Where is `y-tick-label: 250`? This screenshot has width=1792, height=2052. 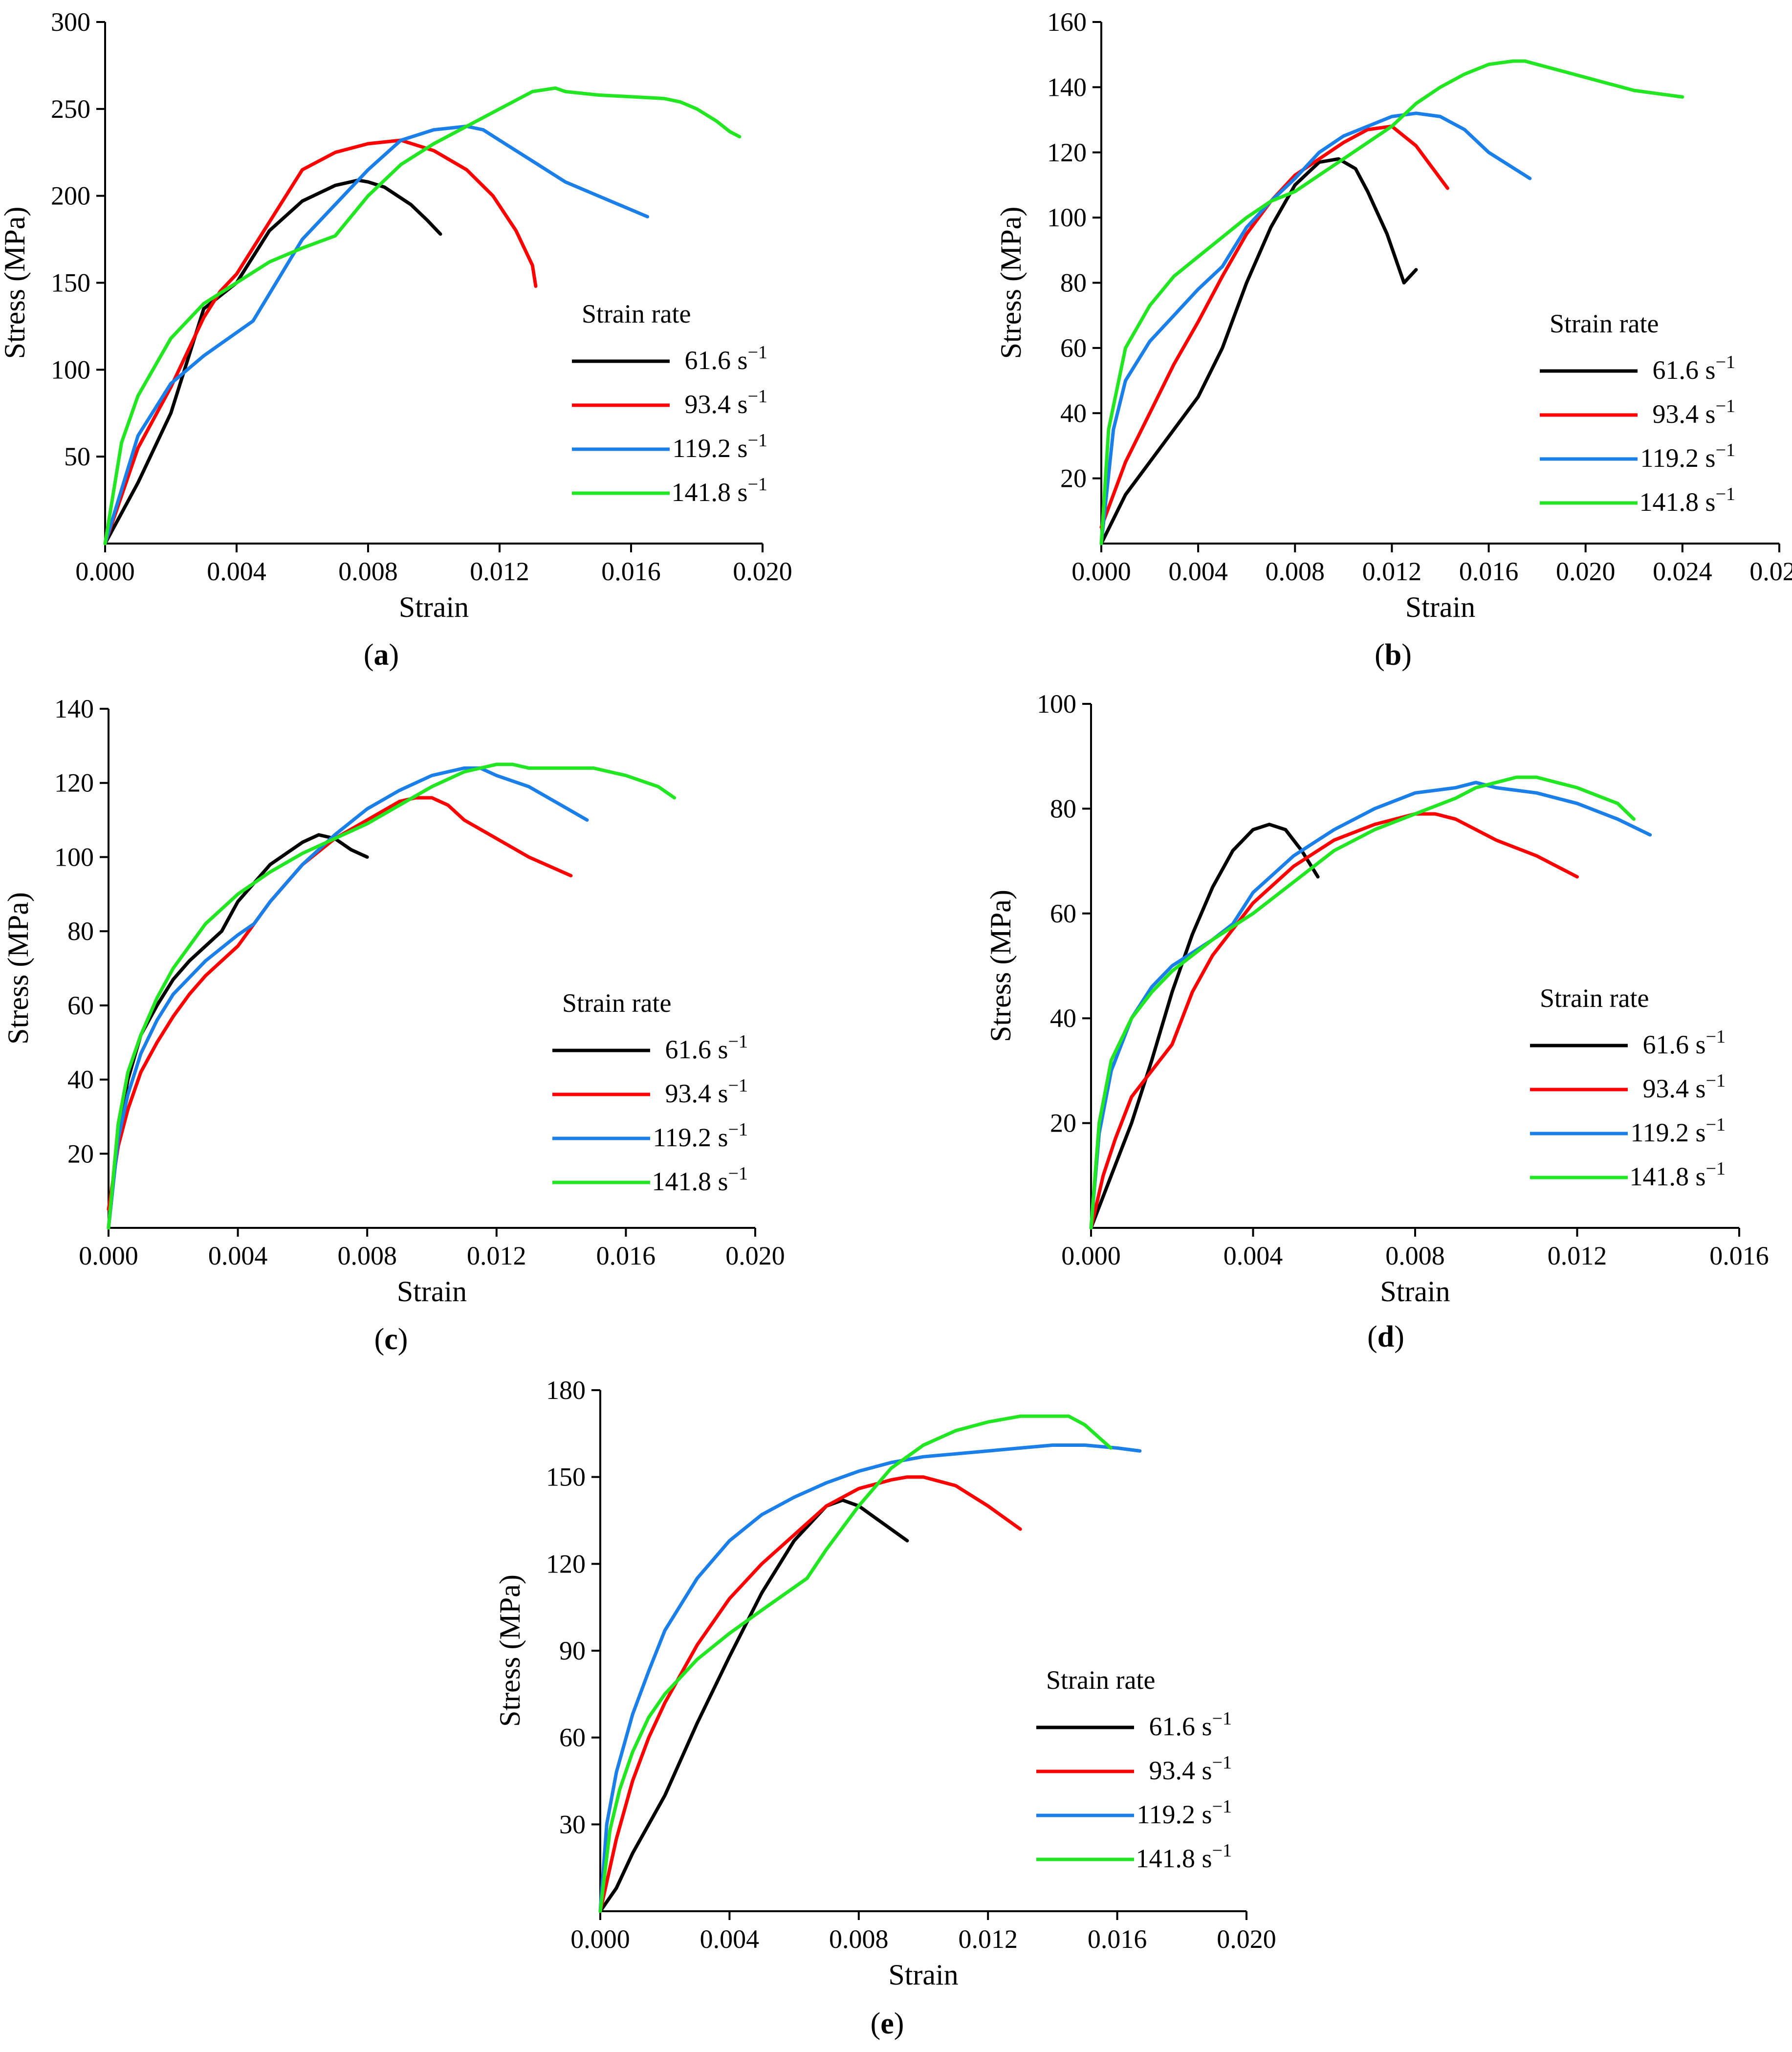 y-tick-label: 250 is located at coordinates (70, 109).